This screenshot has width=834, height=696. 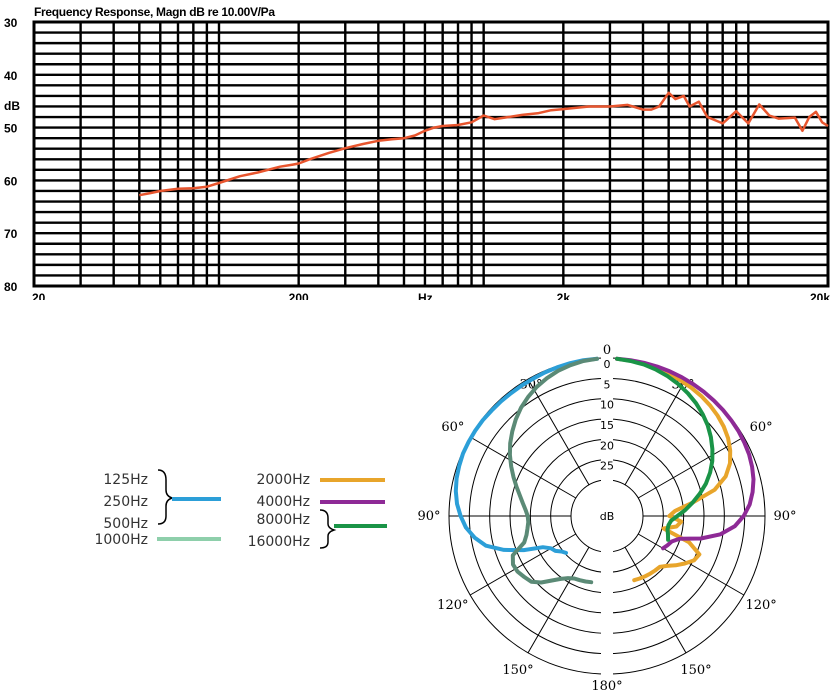 What do you see at coordinates (283, 502) in the screenshot?
I see `legend-label: 4000Hz` at bounding box center [283, 502].